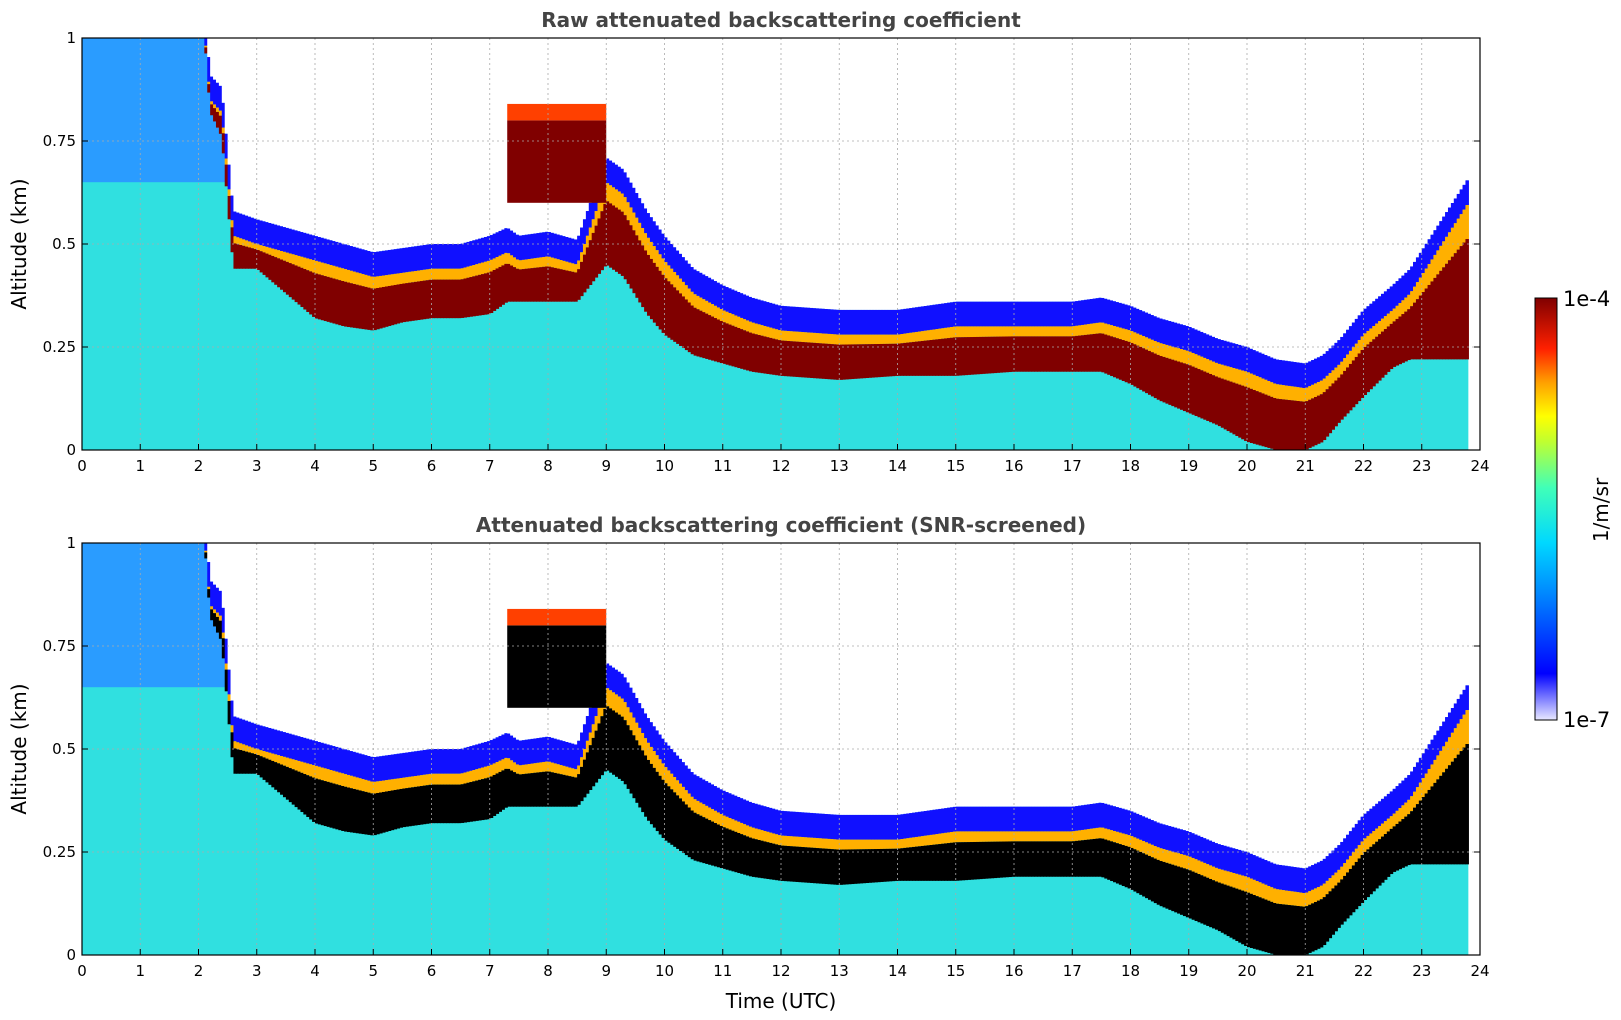  What do you see at coordinates (557, 617) in the screenshot?
I see `elevated-layer-edge` at bounding box center [557, 617].